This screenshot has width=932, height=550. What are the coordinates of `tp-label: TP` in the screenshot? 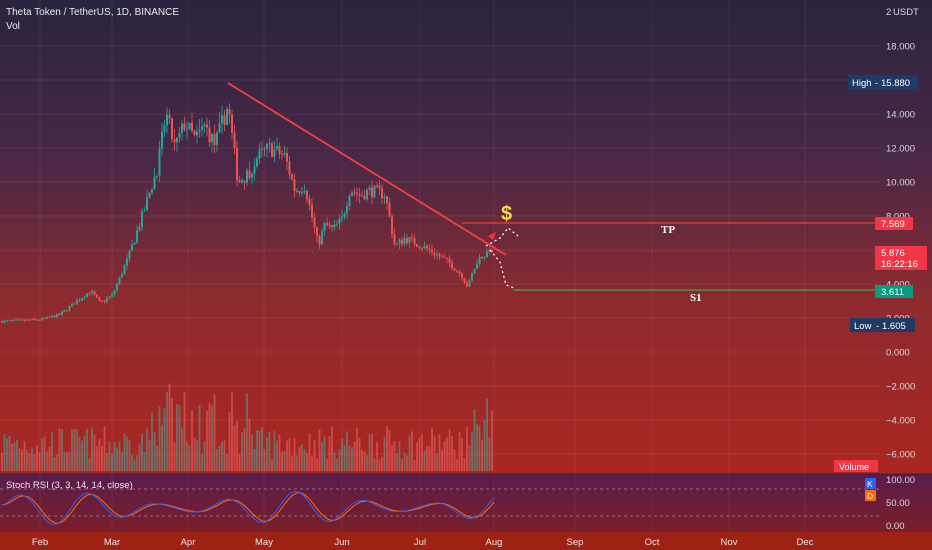 It's located at (668, 230).